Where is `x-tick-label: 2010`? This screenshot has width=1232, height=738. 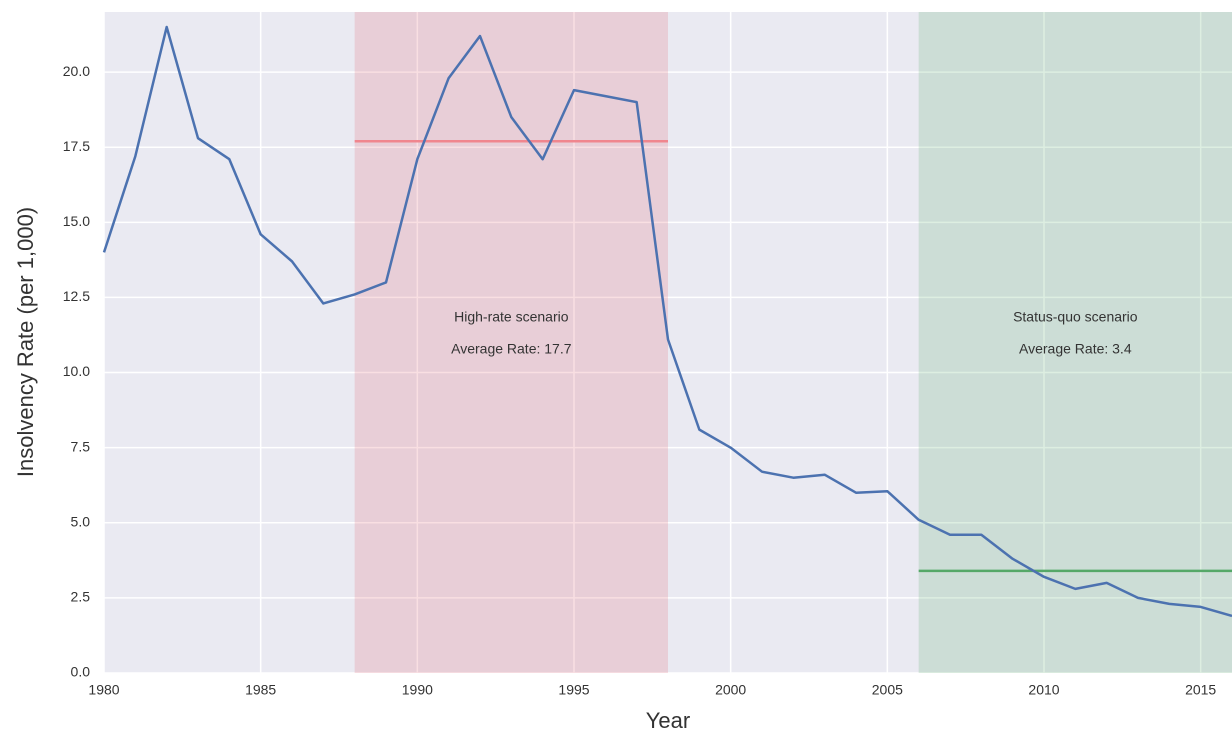
x-tick-label: 2010 is located at coordinates (1043, 690).